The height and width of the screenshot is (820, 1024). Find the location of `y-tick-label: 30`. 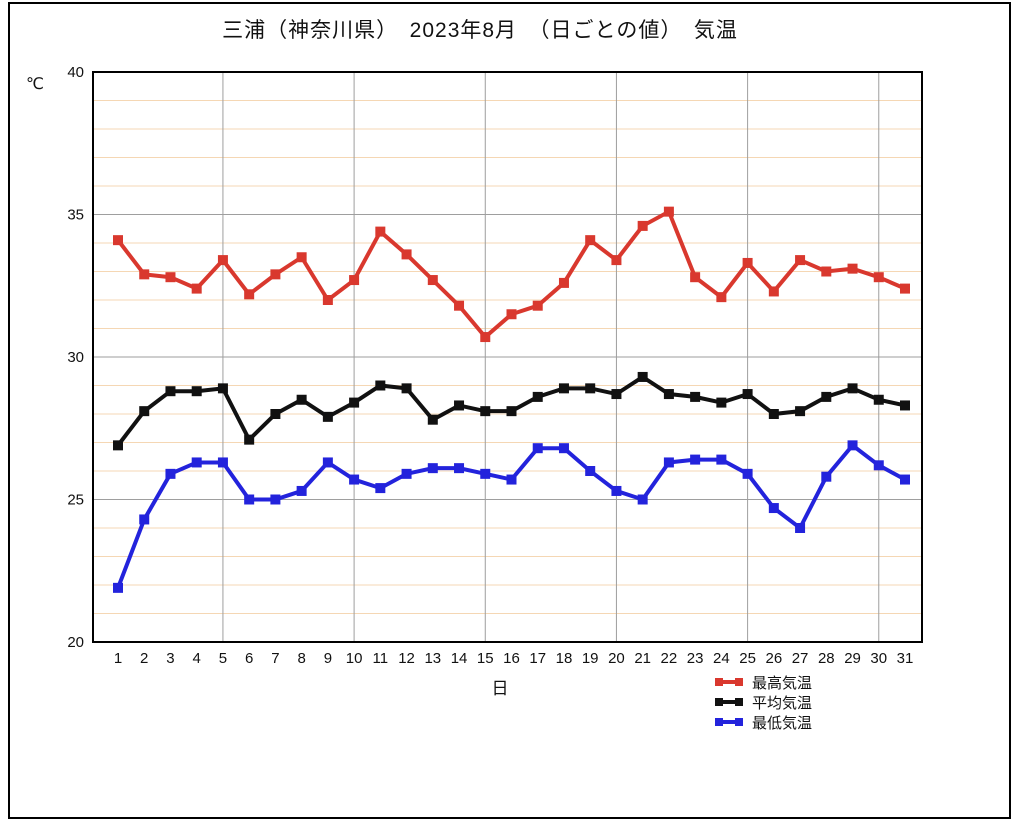

y-tick-label: 30 is located at coordinates (75, 357).